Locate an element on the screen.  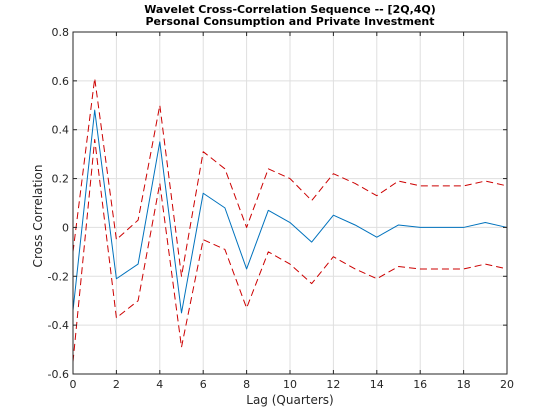
x-tick-label: 4 is located at coordinates (159, 384).